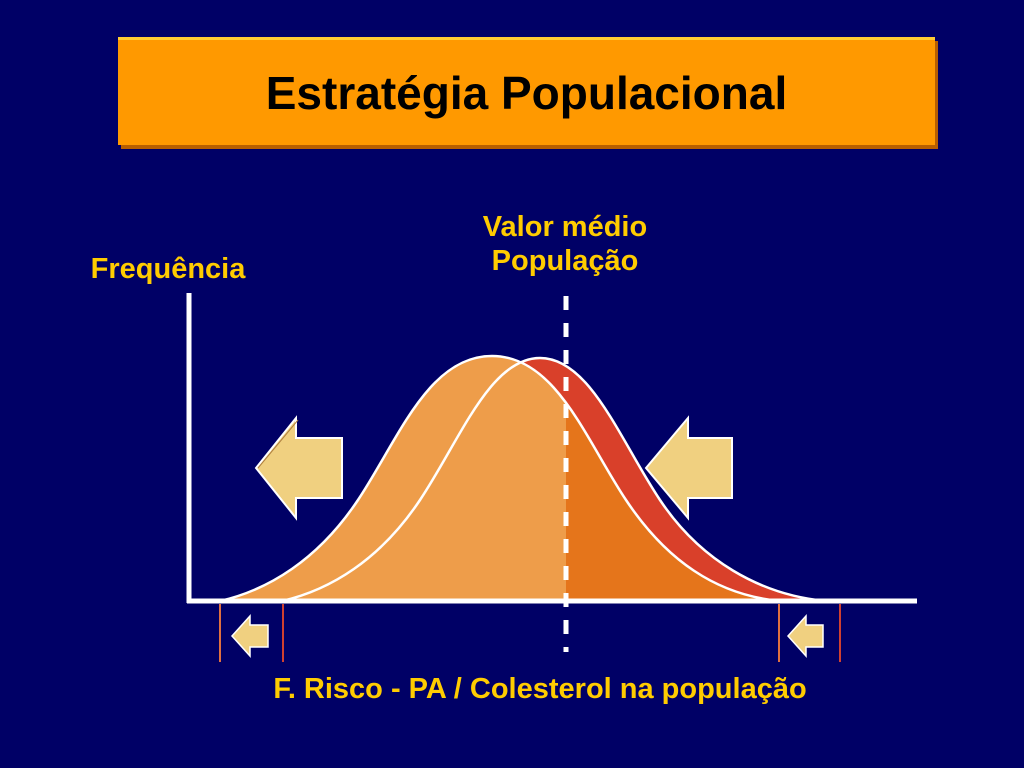 This screenshot has width=1024, height=768. I want to click on mean-label-line2: População, so click(565, 261).